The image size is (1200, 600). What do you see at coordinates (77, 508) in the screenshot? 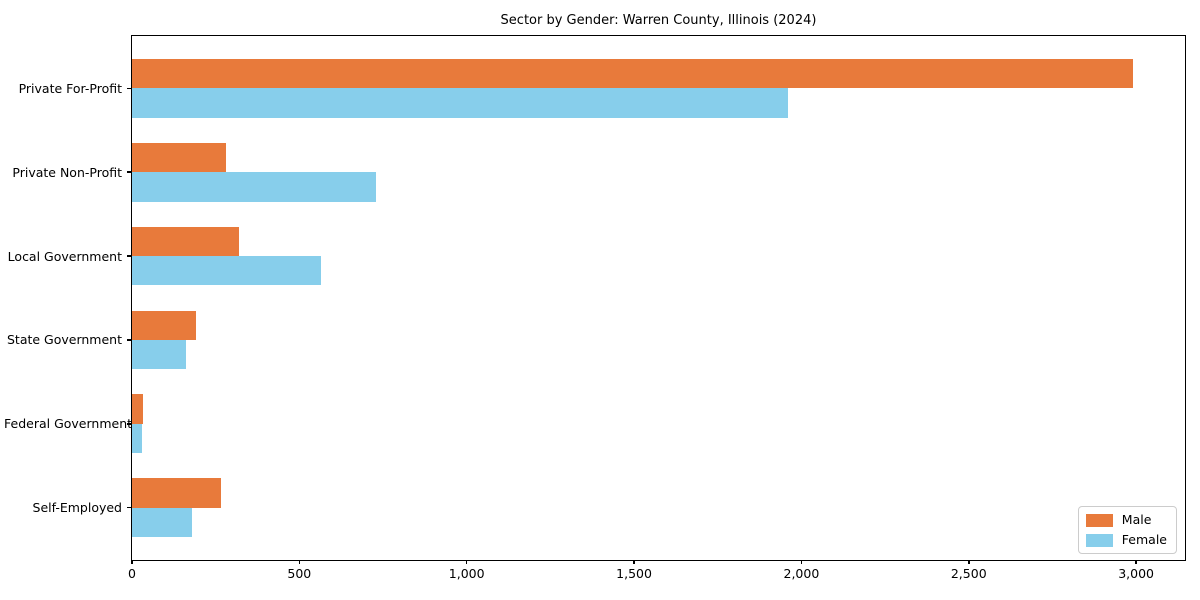
I see `y-tick-label: Self-Employed` at bounding box center [77, 508].